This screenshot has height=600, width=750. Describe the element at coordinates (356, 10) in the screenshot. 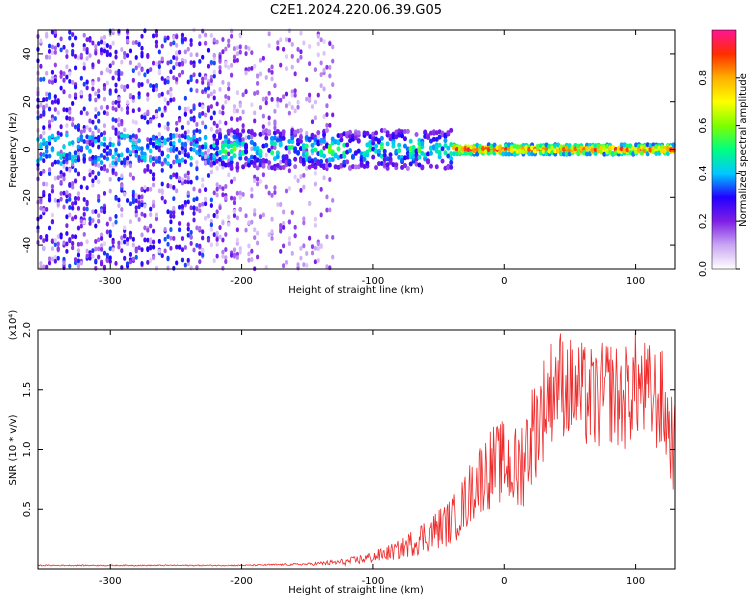

I see `figure-title: C2E1.2024.220.06.39.G05` at that location.